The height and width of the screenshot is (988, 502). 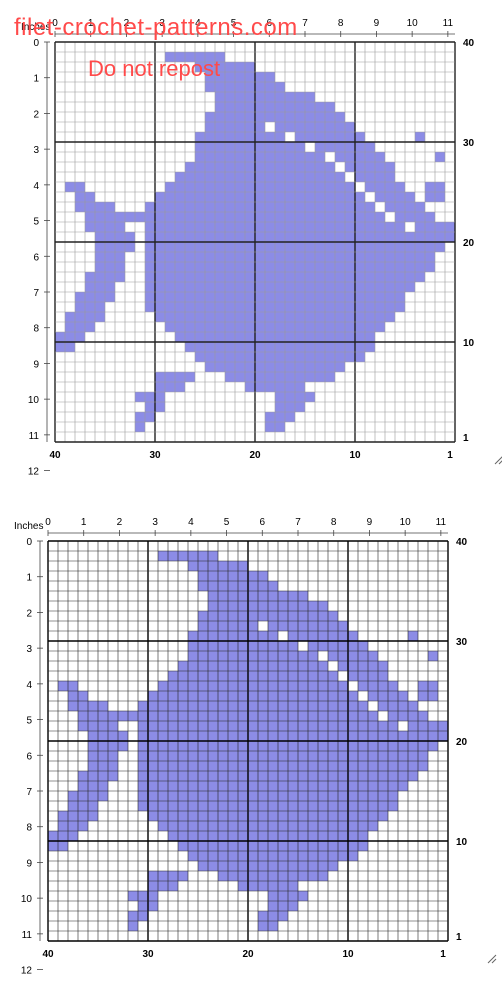 What do you see at coordinates (29, 685) in the screenshot?
I see `row-inch-label: 4` at bounding box center [29, 685].